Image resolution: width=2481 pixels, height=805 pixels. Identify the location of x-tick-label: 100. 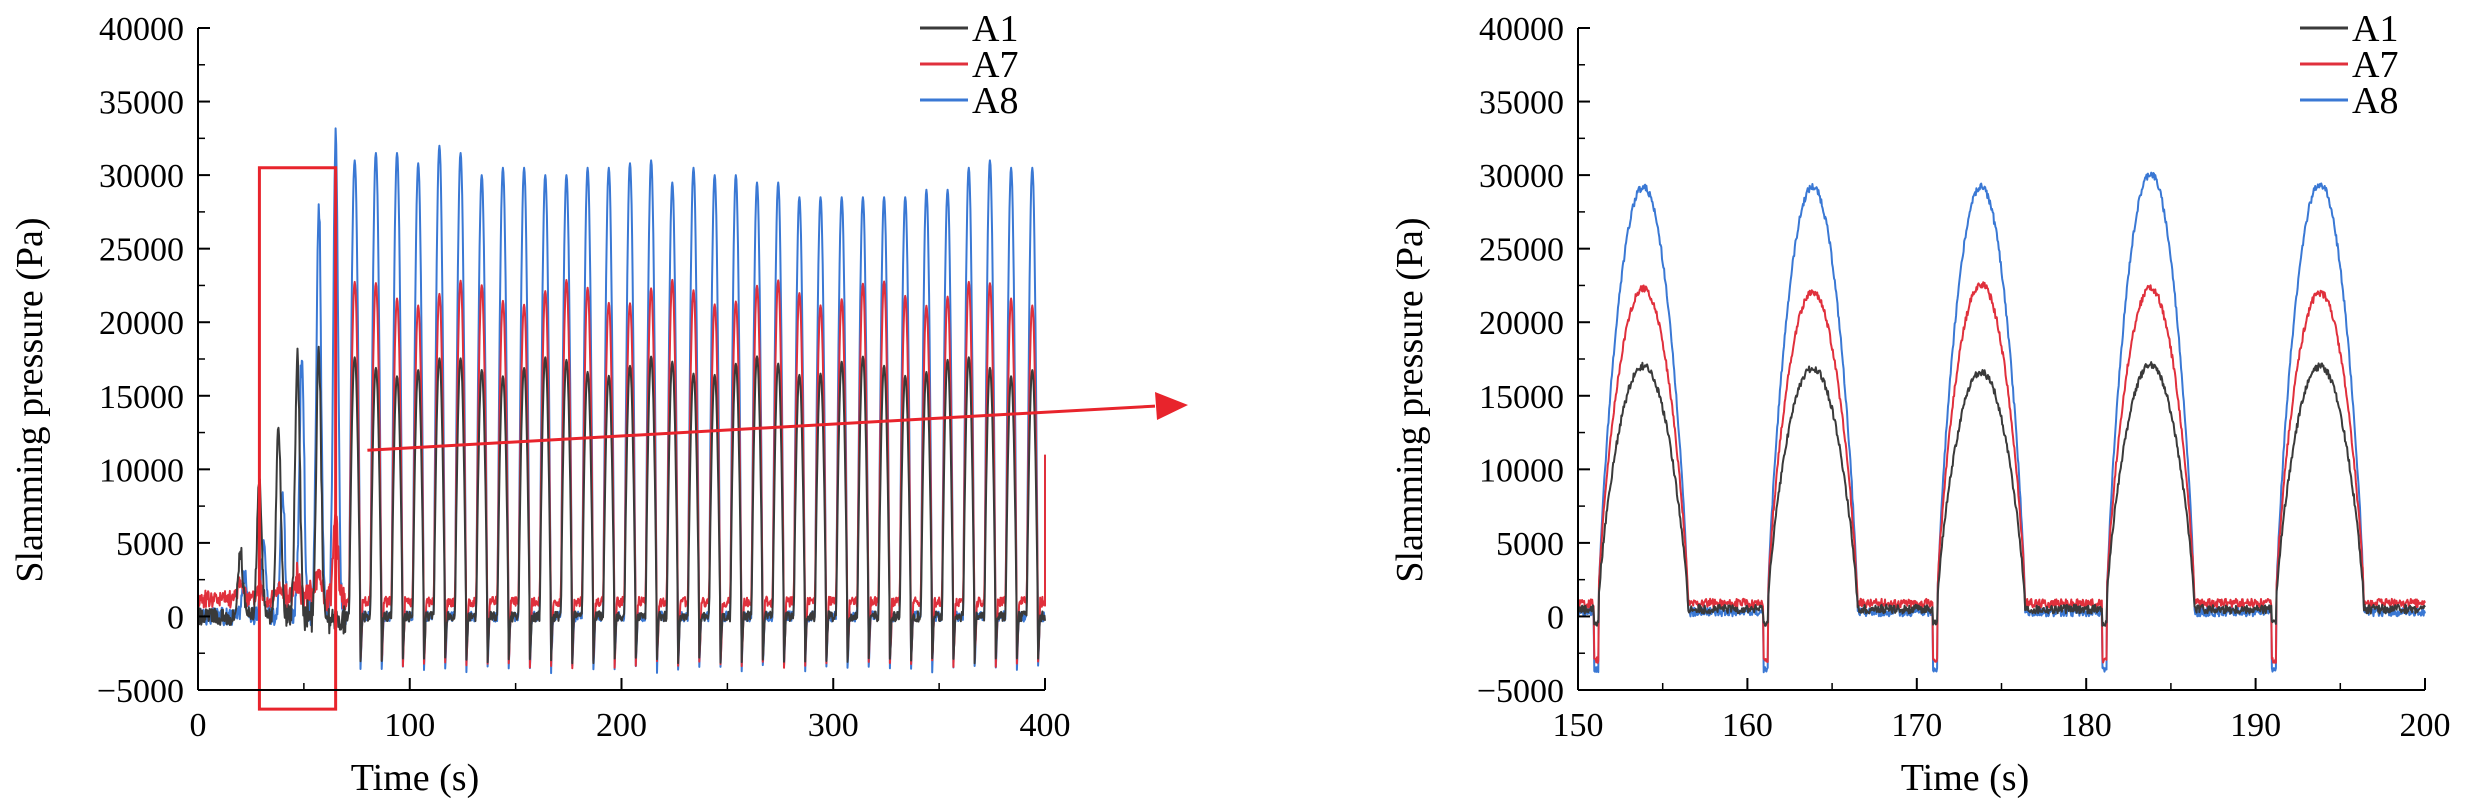
(409, 725).